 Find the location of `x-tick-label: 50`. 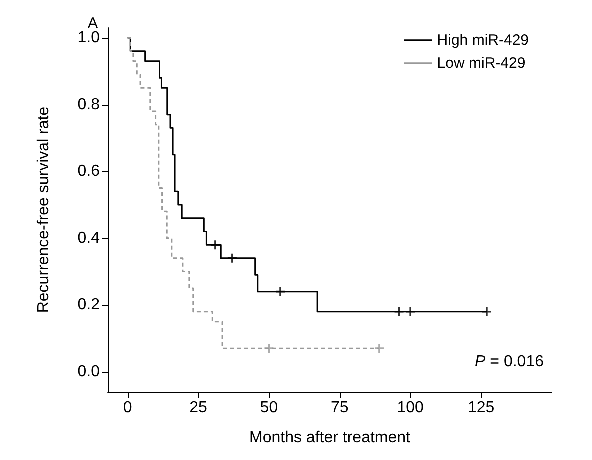

x-tick-label: 50 is located at coordinates (269, 408).